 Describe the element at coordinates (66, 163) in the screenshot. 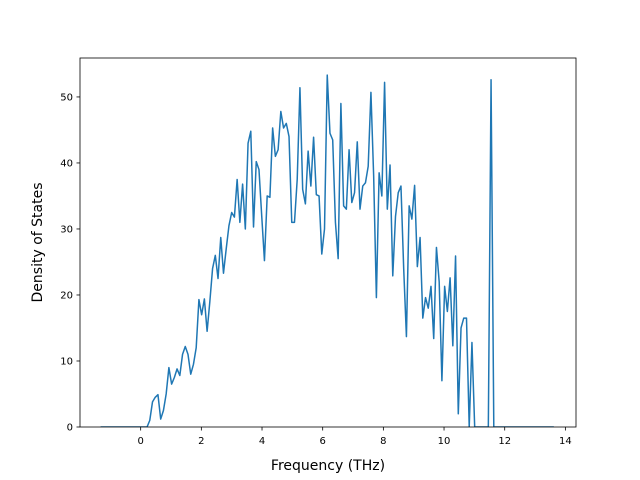

I see `y-tick-label: 40` at that location.